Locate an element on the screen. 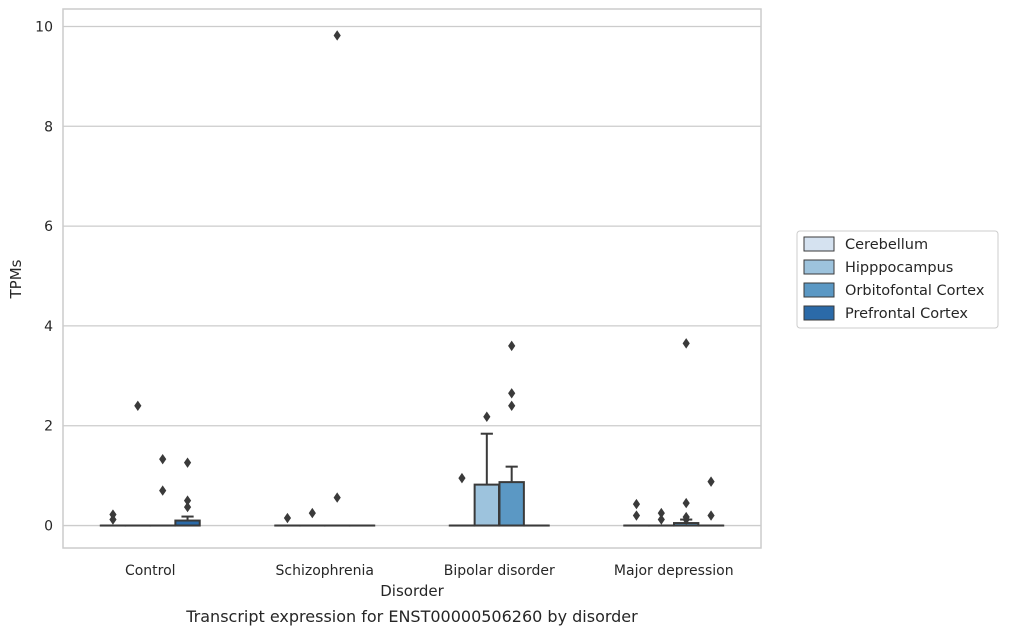  x-tick-label: Schizophrenia is located at coordinates (325, 571).